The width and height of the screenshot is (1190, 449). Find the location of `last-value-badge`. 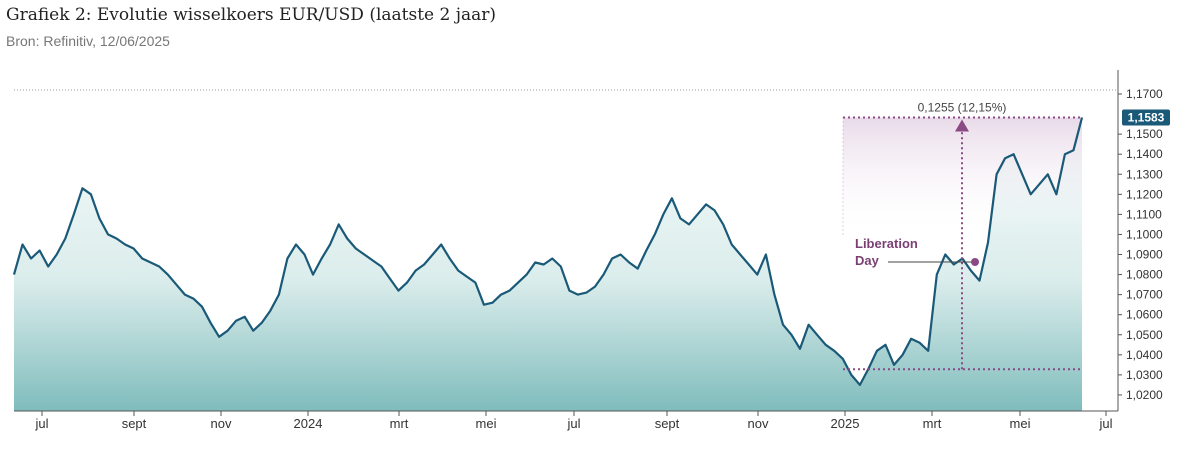

last-value-badge is located at coordinates (1146, 117).